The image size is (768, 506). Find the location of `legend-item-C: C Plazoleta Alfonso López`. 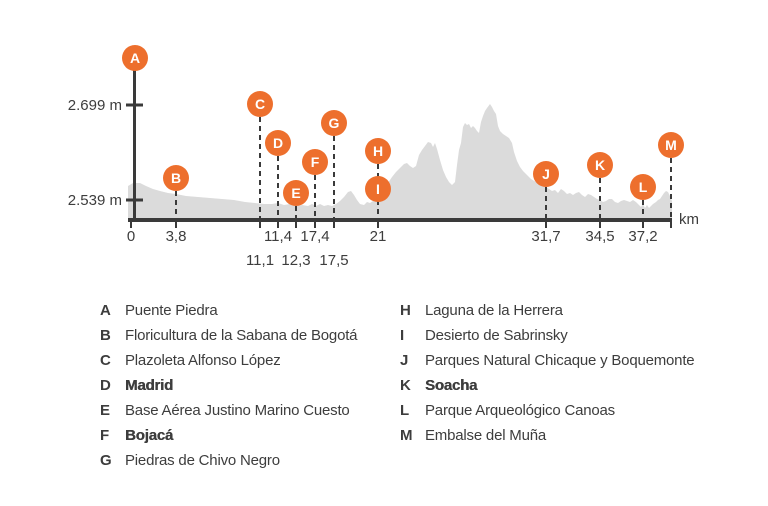

legend-item-C: C Plazoleta Alfonso López is located at coordinates (228, 360).